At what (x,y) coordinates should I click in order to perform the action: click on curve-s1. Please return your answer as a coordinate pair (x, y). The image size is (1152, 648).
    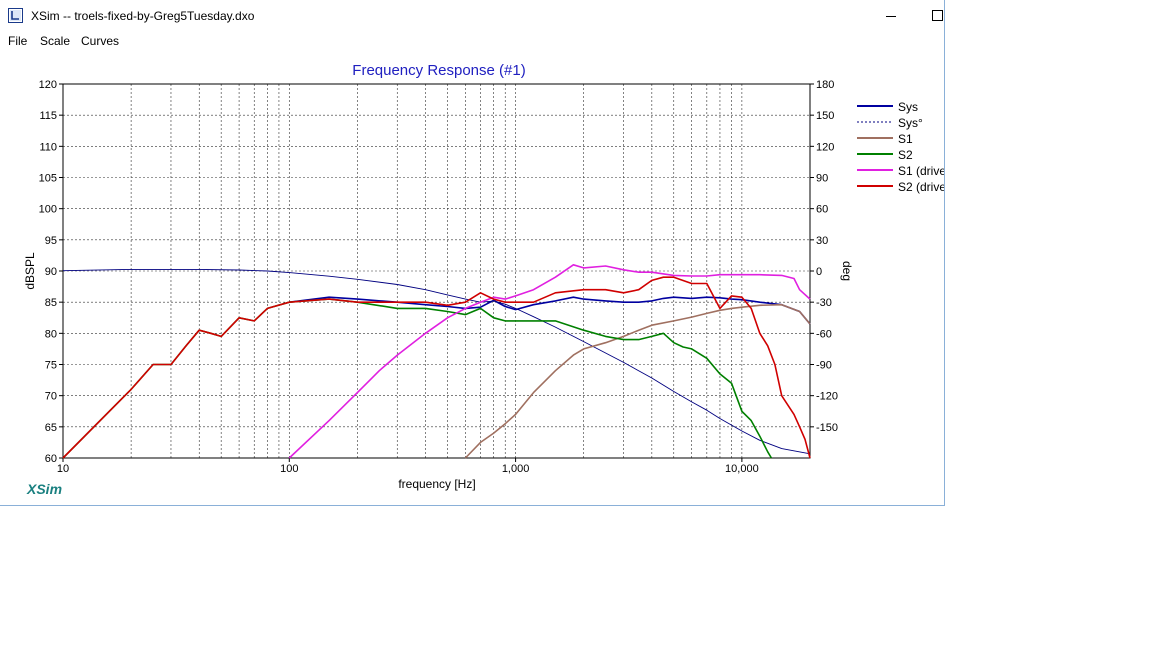
    Looking at the image, I should click on (637, 381).